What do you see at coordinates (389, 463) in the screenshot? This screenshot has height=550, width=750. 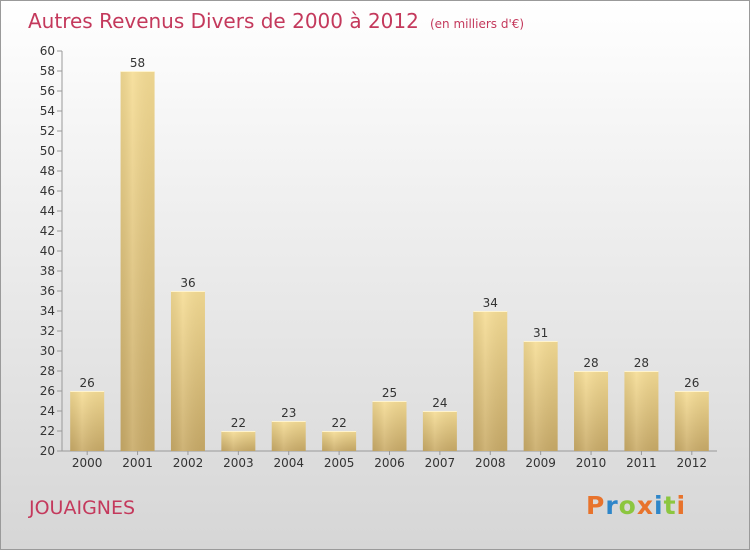 I see `x-tick-label: 2006` at bounding box center [389, 463].